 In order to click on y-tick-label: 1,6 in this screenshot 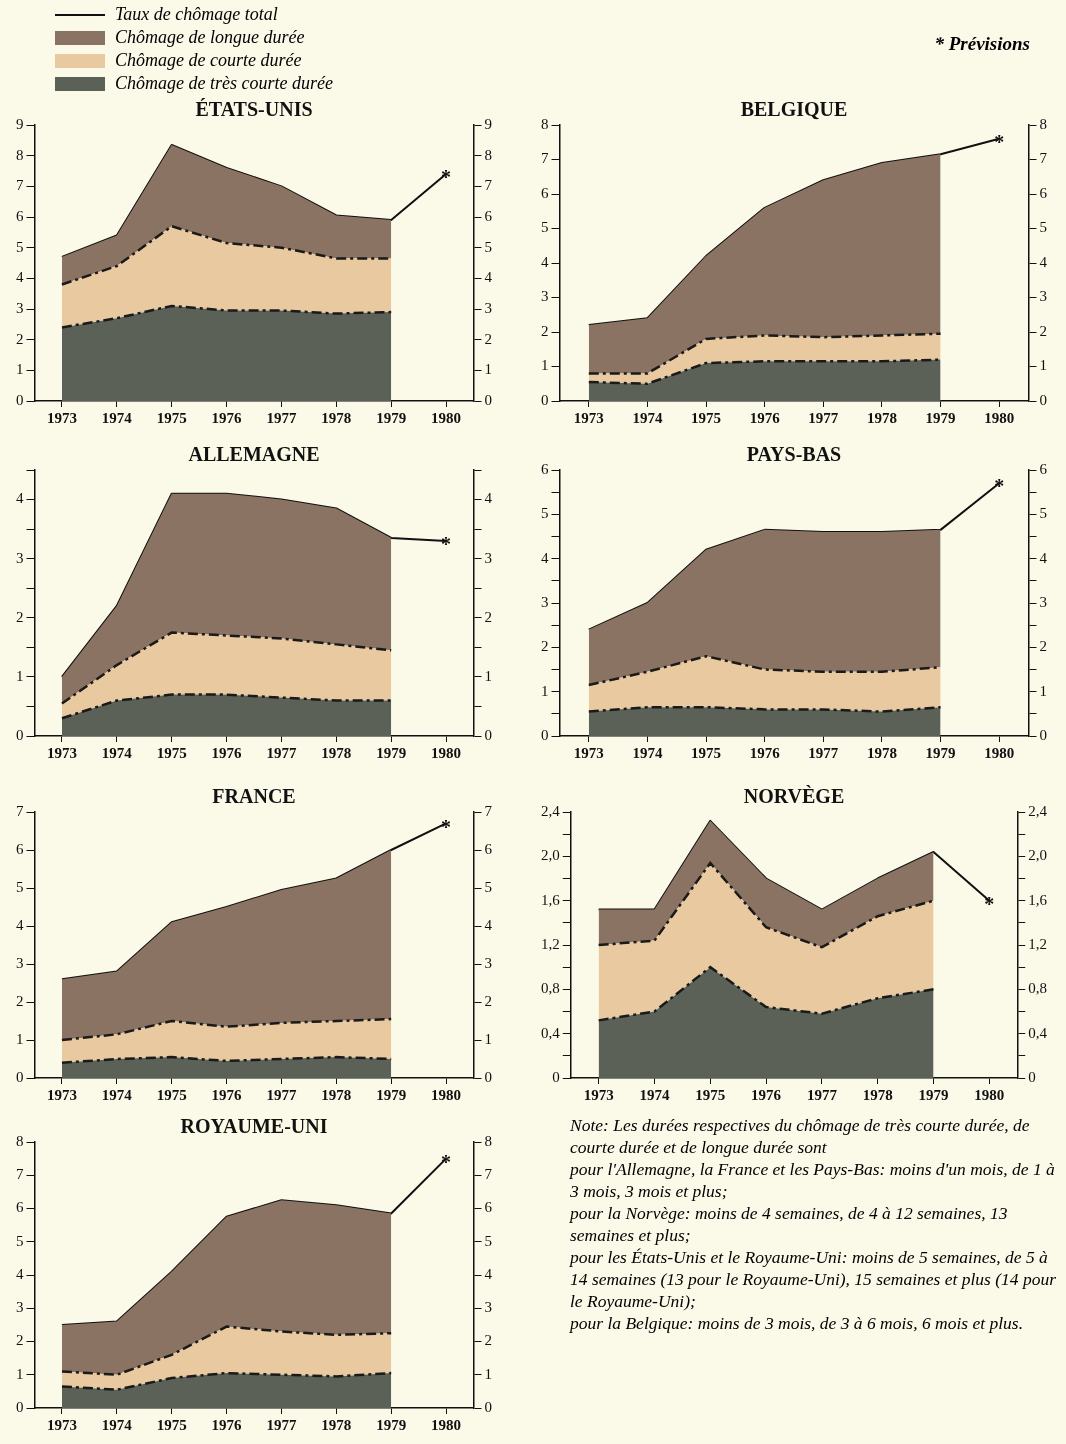, I will do `click(551, 899)`.